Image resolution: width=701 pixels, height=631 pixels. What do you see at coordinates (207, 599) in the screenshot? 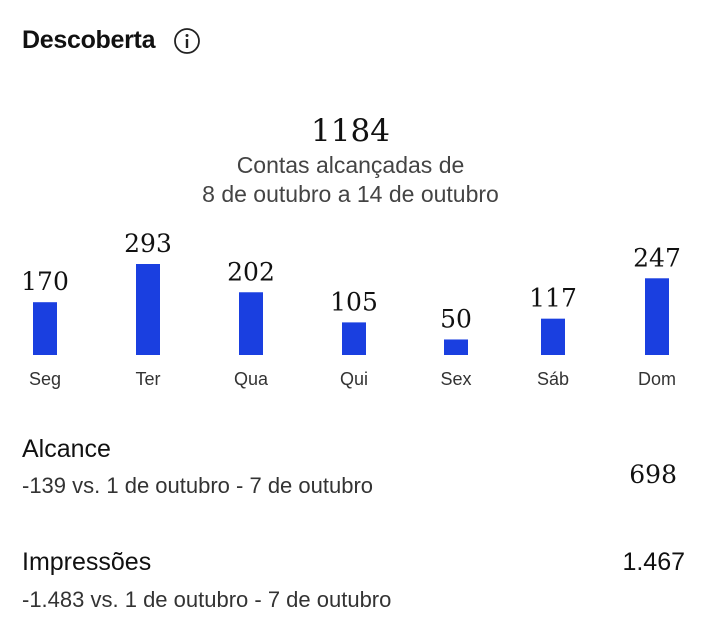
I see `impressoes-comparison: -1.483 vs. 1 de outubro - 7 de outubro` at bounding box center [207, 599].